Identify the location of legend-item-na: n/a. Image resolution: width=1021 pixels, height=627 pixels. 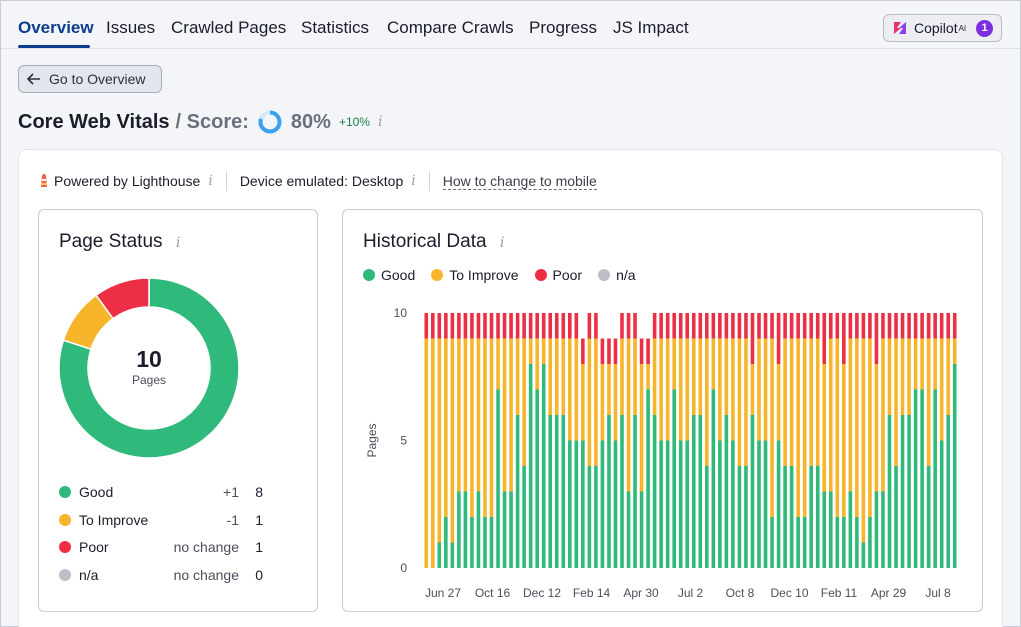
(617, 275).